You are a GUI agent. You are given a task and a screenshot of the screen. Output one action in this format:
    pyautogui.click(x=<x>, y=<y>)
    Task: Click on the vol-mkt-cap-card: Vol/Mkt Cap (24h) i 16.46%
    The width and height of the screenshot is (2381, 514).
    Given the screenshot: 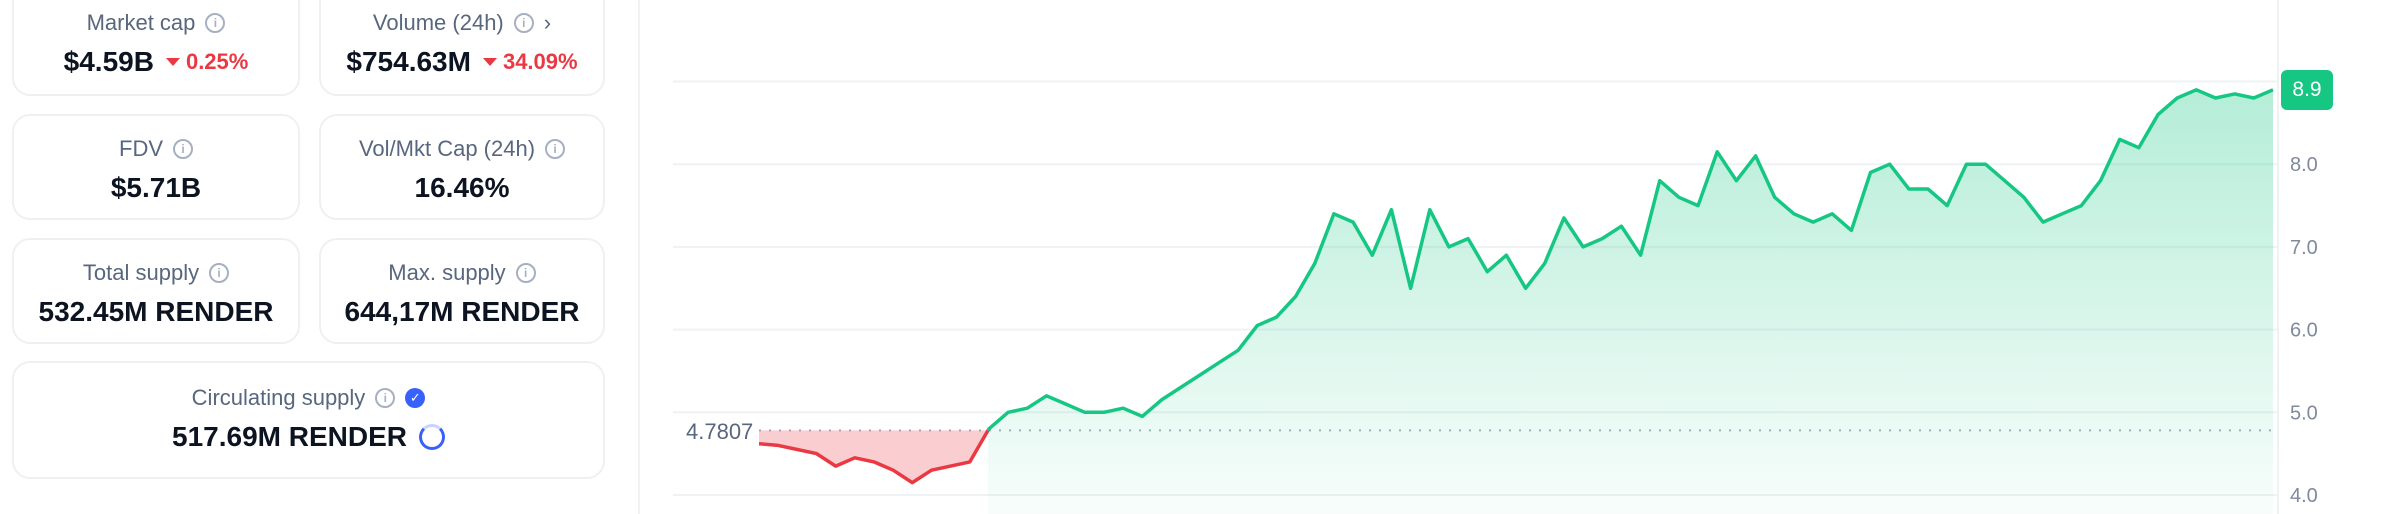 What is the action you would take?
    pyautogui.click(x=462, y=167)
    